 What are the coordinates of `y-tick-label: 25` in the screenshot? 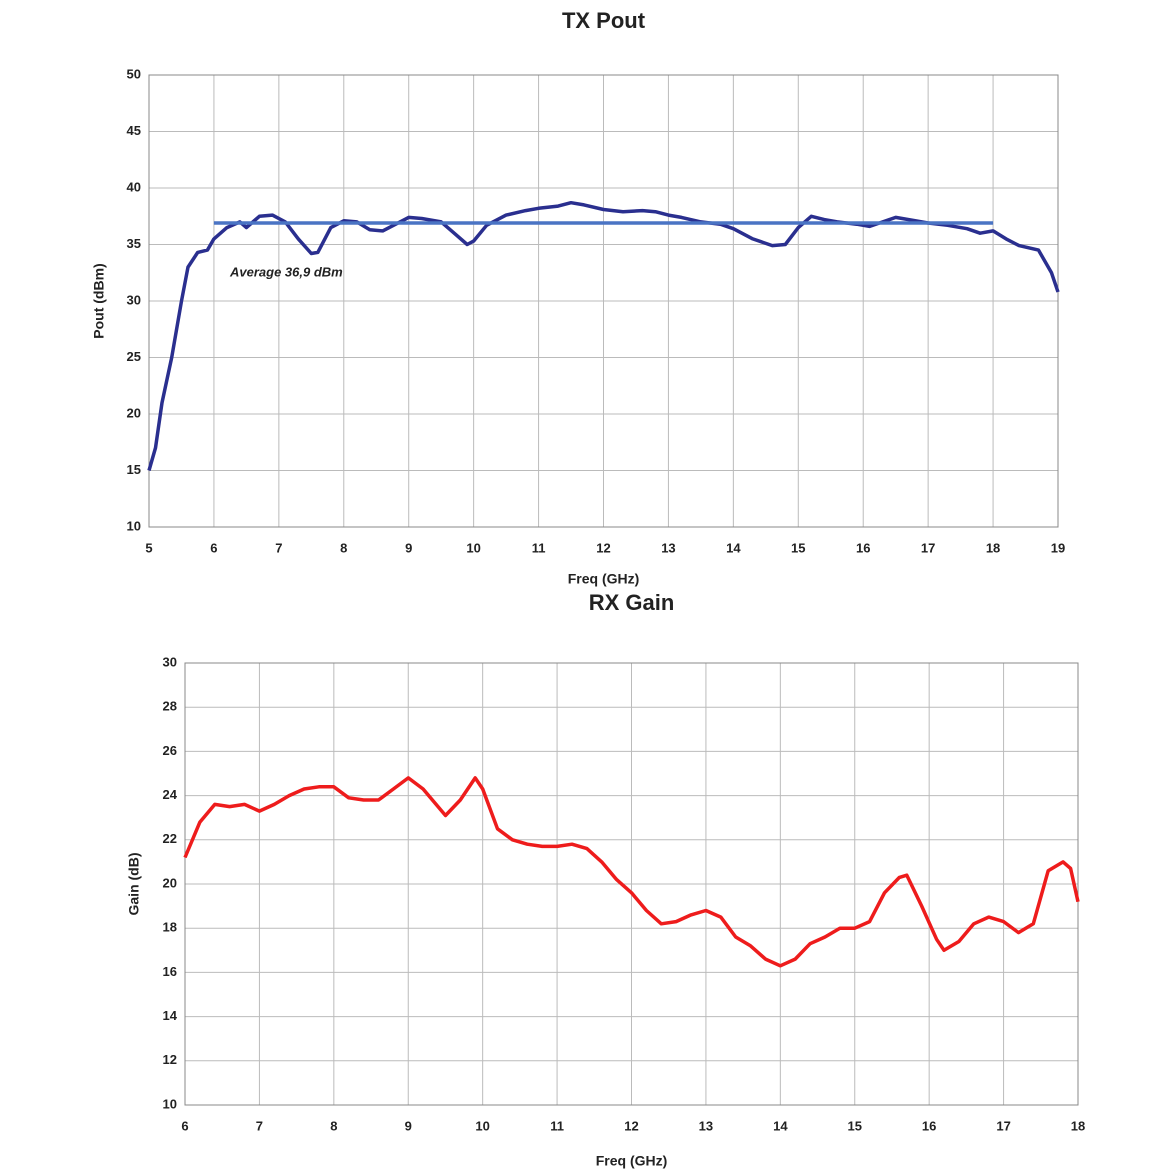 It's located at (134, 356).